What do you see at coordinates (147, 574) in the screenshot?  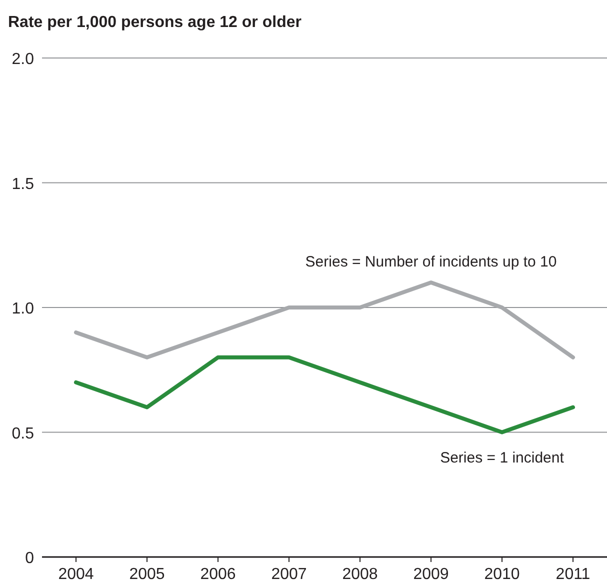 I see `x-tick-label: 2005` at bounding box center [147, 574].